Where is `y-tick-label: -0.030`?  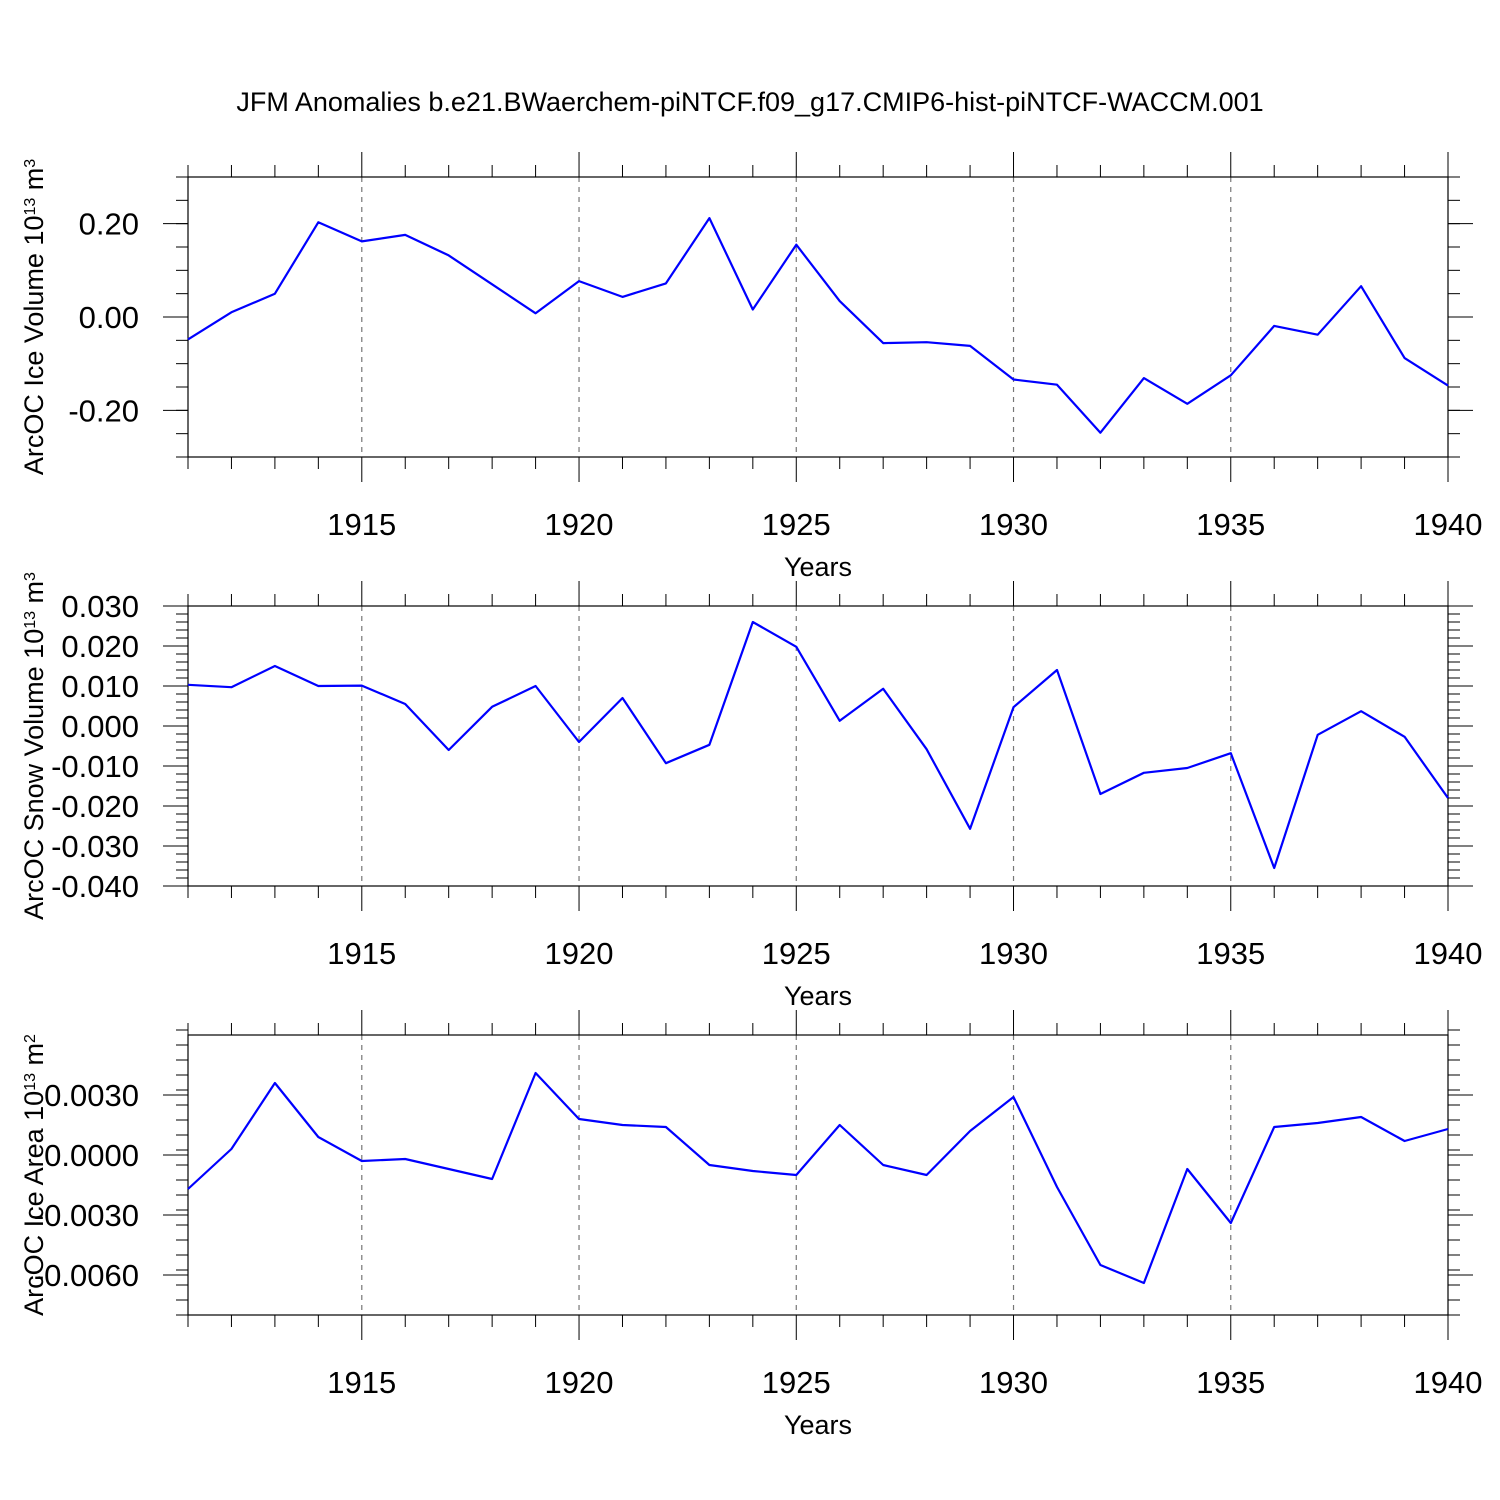 y-tick-label: -0.030 is located at coordinates (95, 846).